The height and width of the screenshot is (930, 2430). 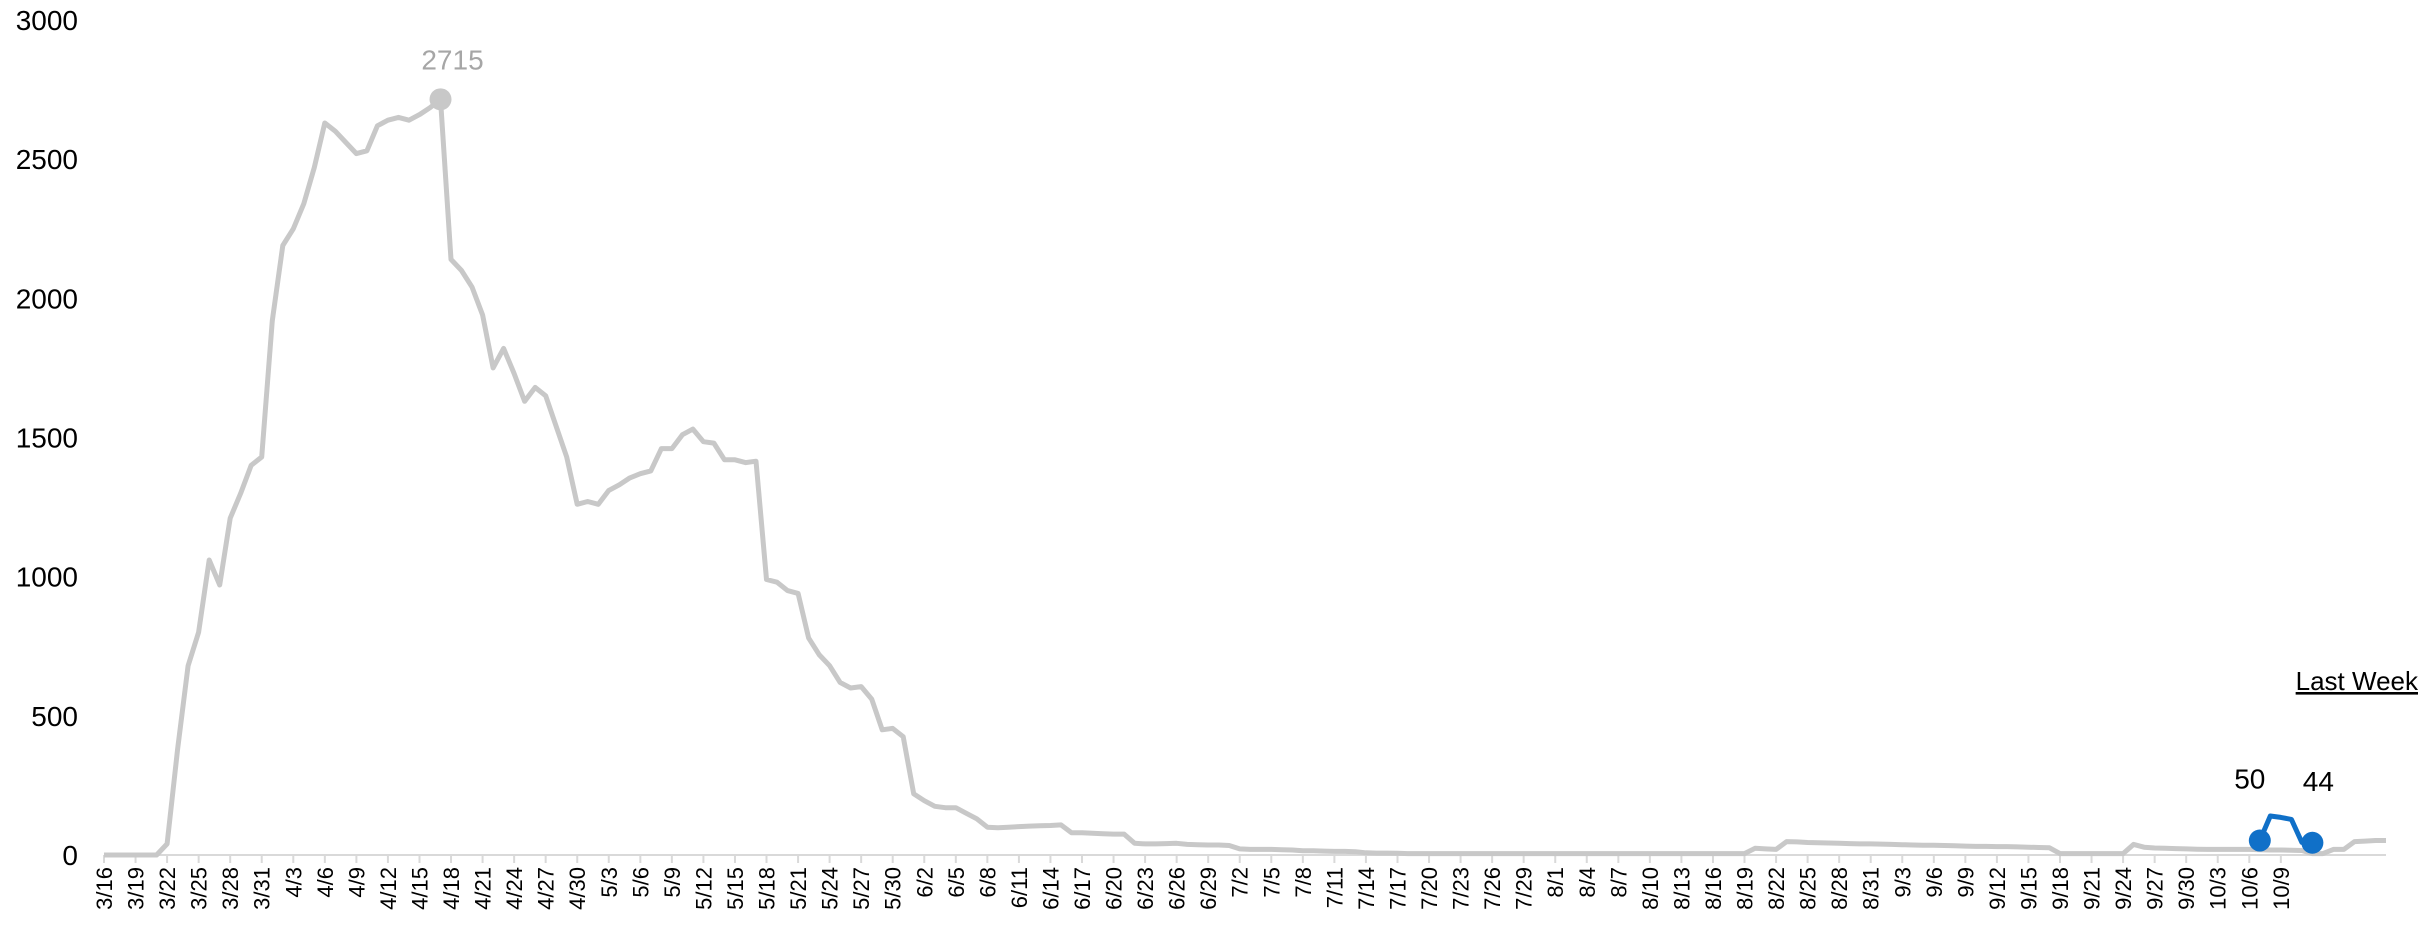 I want to click on x-tick-label: 4/30, so click(x=577, y=888).